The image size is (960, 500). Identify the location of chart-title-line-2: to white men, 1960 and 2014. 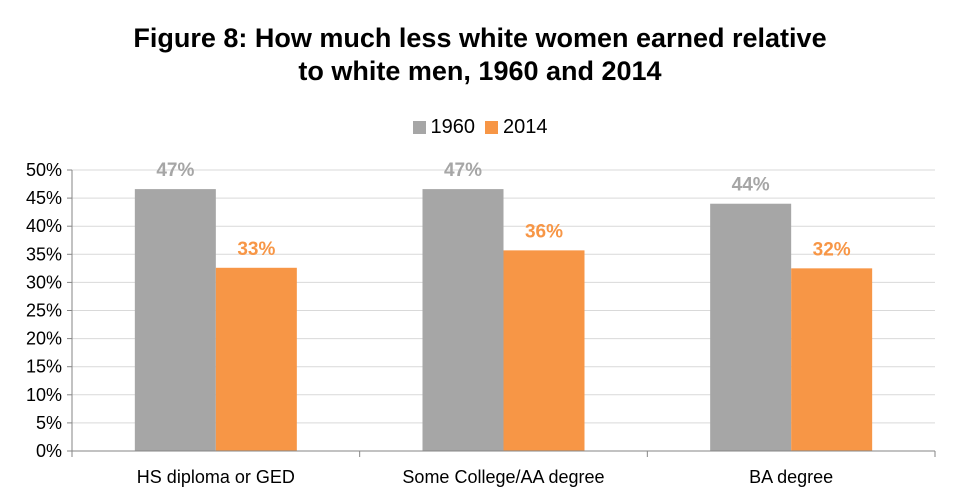
(480, 71).